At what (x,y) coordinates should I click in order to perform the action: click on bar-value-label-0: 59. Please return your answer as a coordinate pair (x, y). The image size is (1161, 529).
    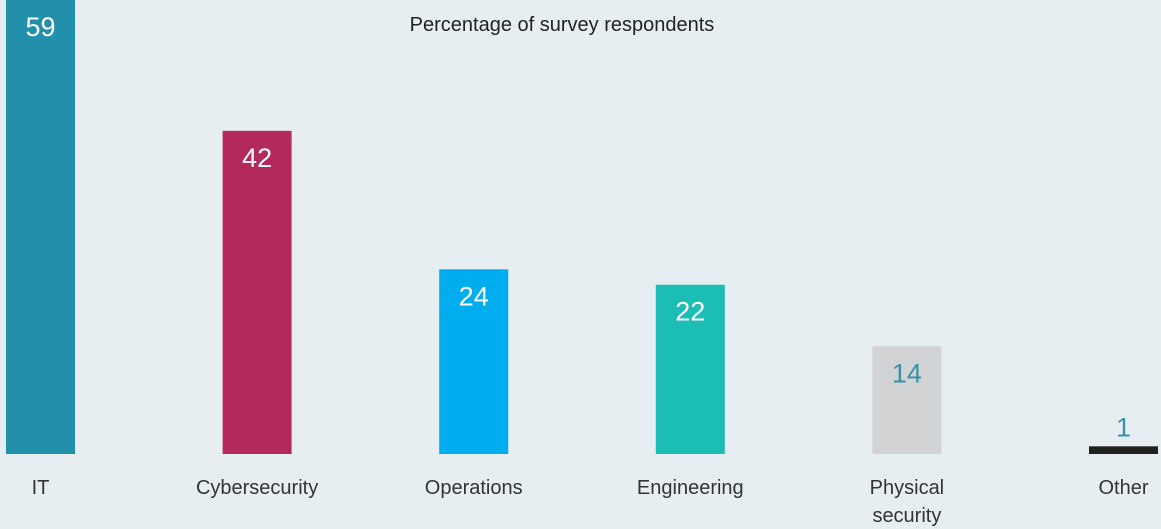
    Looking at the image, I should click on (40, 27).